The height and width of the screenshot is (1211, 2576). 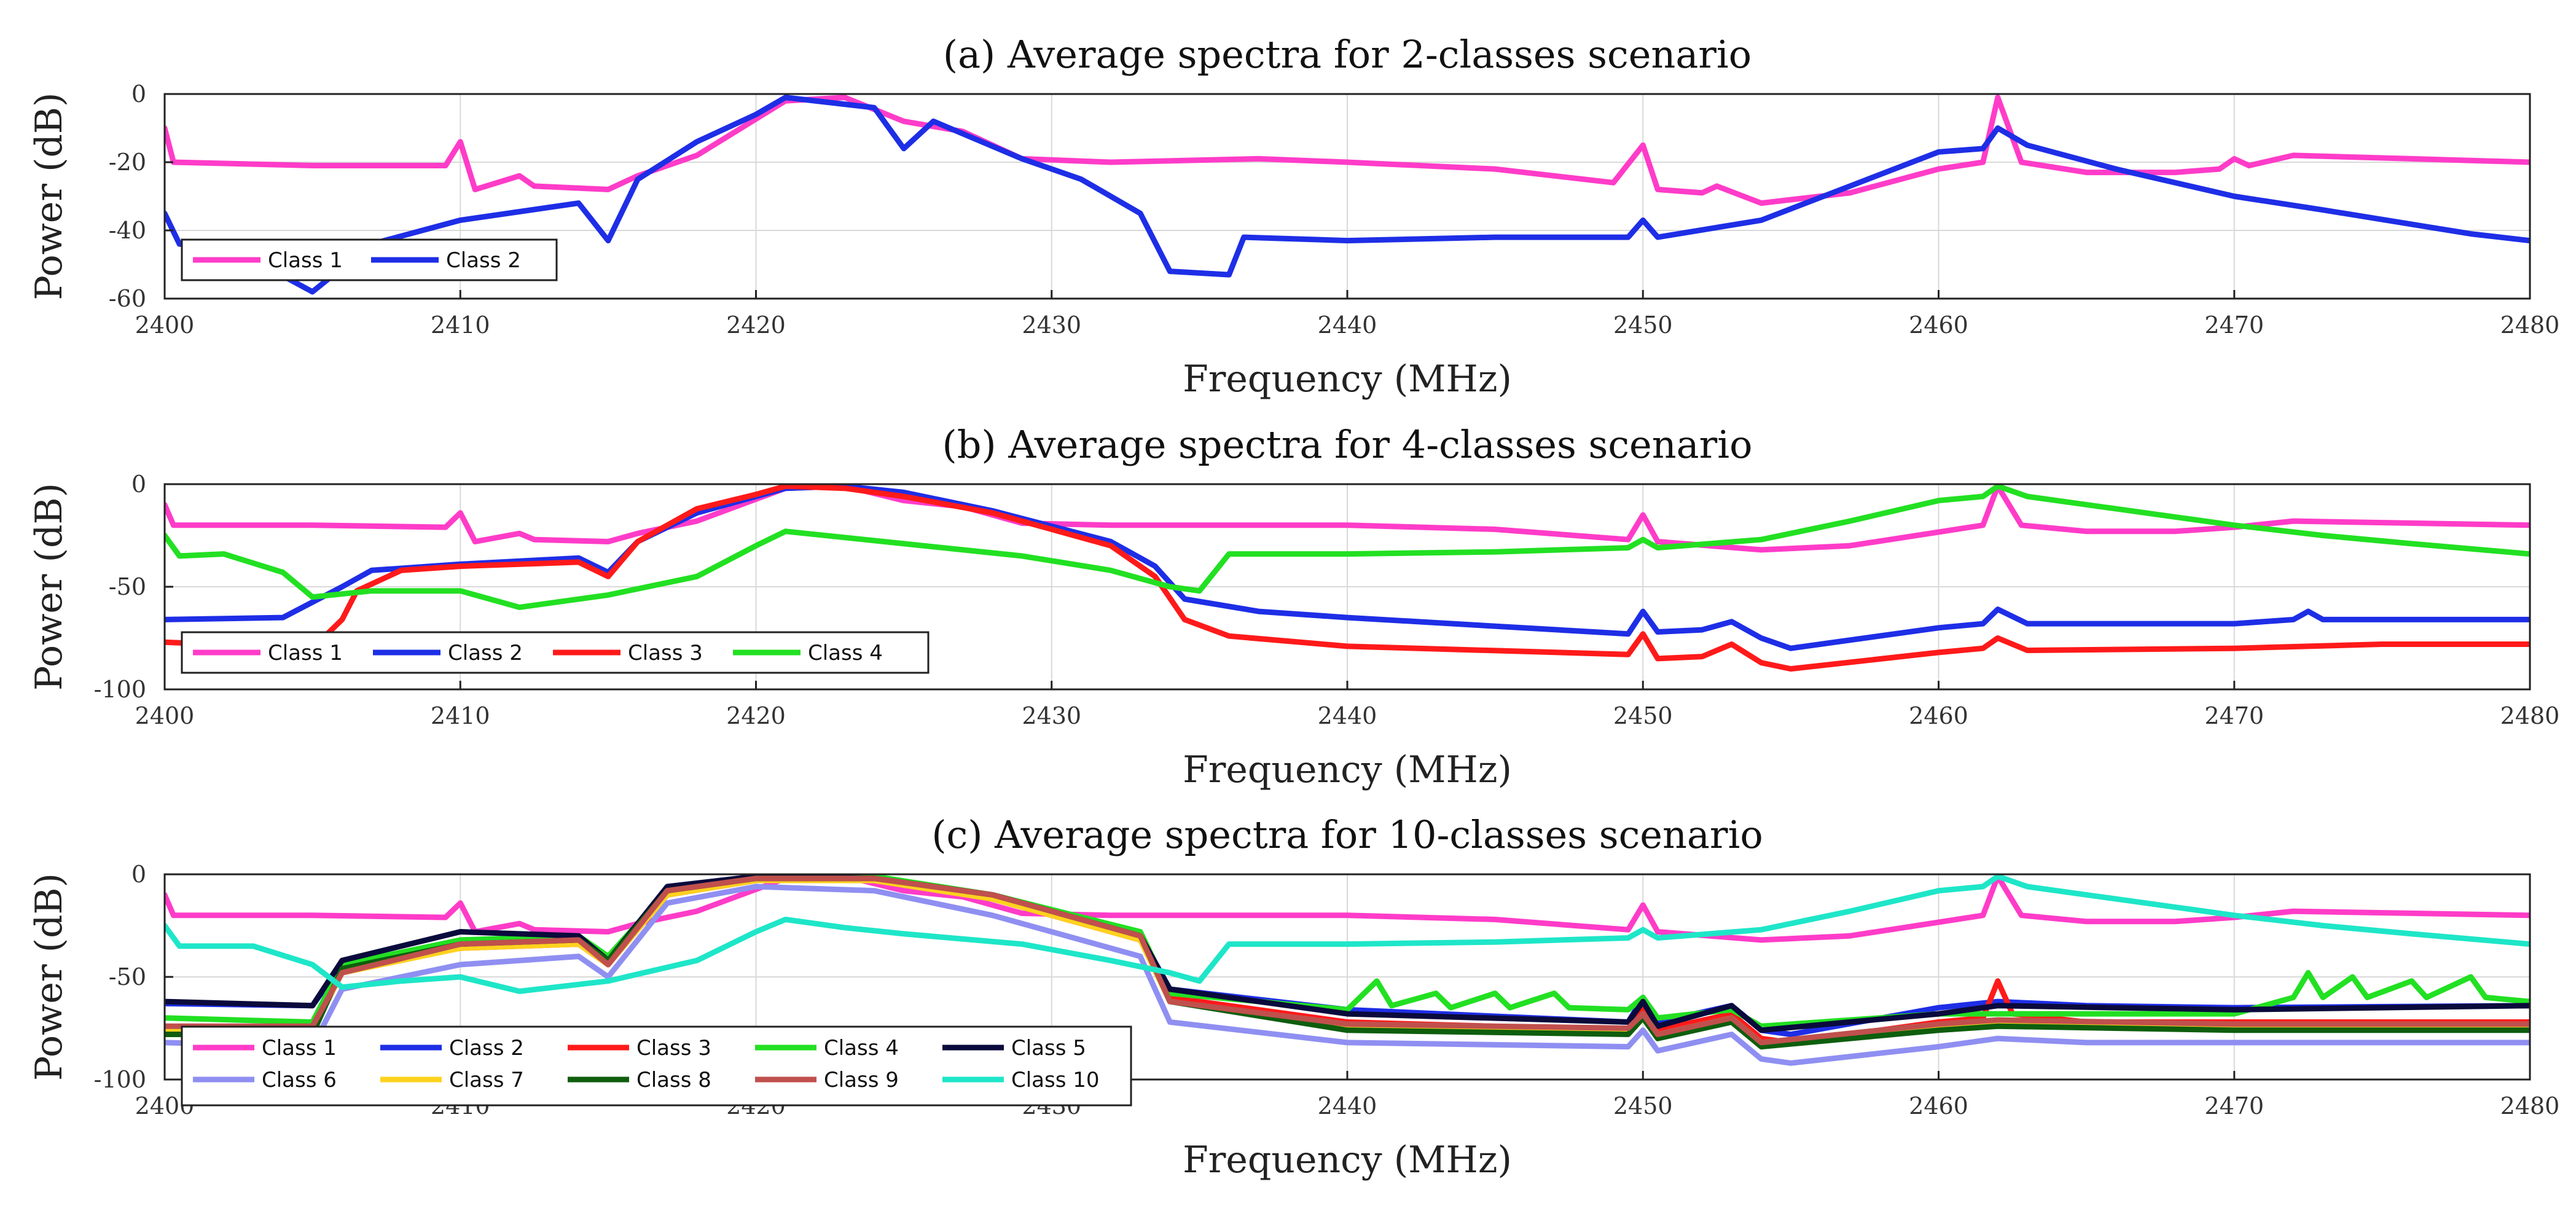 I want to click on legend-box, so click(x=657, y=1066).